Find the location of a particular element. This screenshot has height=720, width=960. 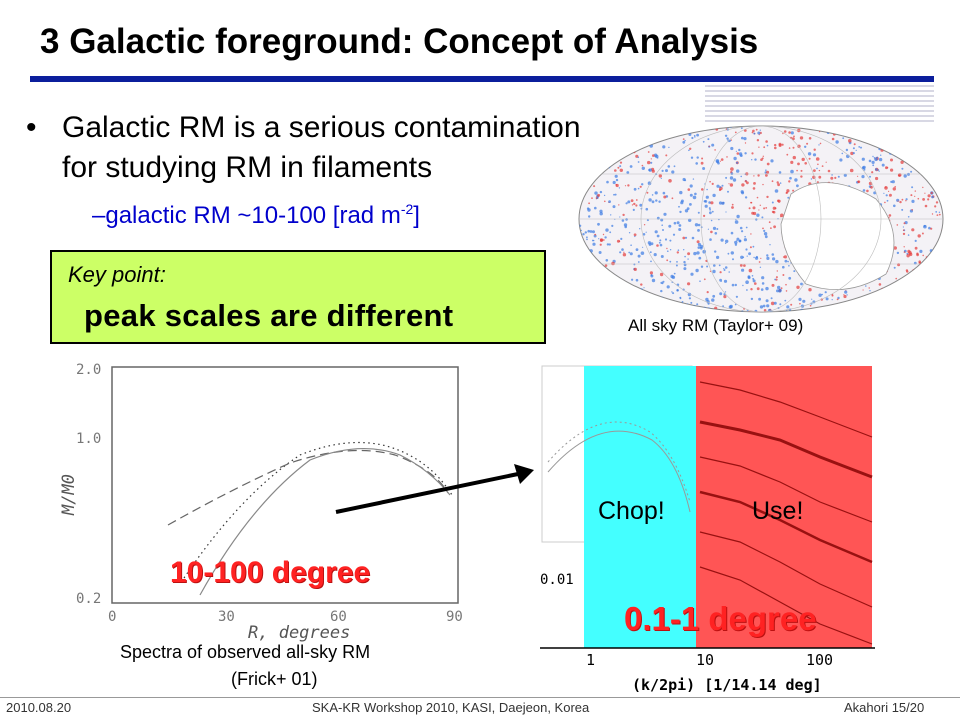

spectra-citation: (Frick+ 01) is located at coordinates (274, 679).